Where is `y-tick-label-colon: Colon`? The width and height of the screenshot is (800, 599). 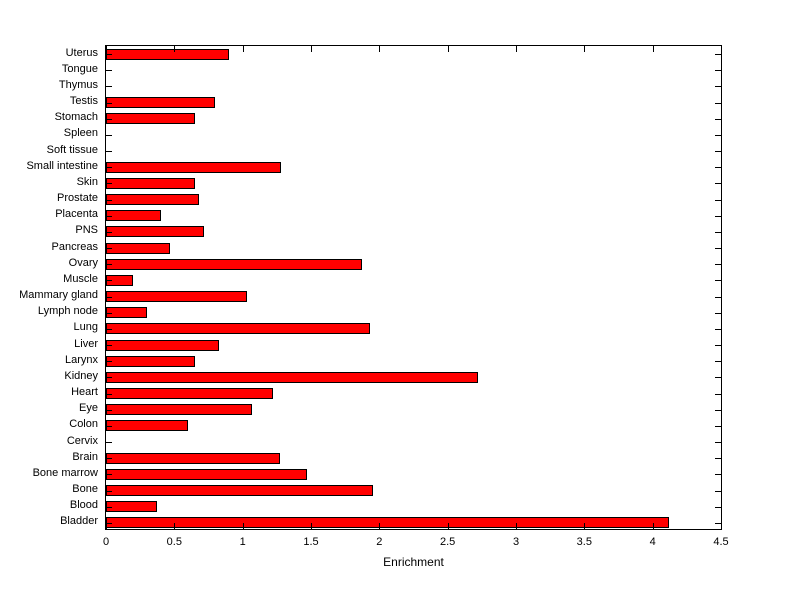 y-tick-label-colon: Colon is located at coordinates (83, 424).